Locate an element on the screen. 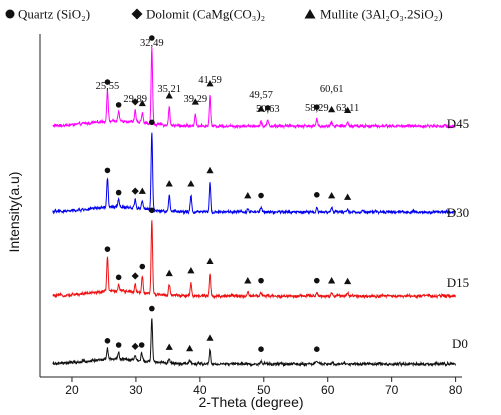 The width and height of the screenshot is (501, 415). series-label-d30: D30 is located at coordinates (458, 212).